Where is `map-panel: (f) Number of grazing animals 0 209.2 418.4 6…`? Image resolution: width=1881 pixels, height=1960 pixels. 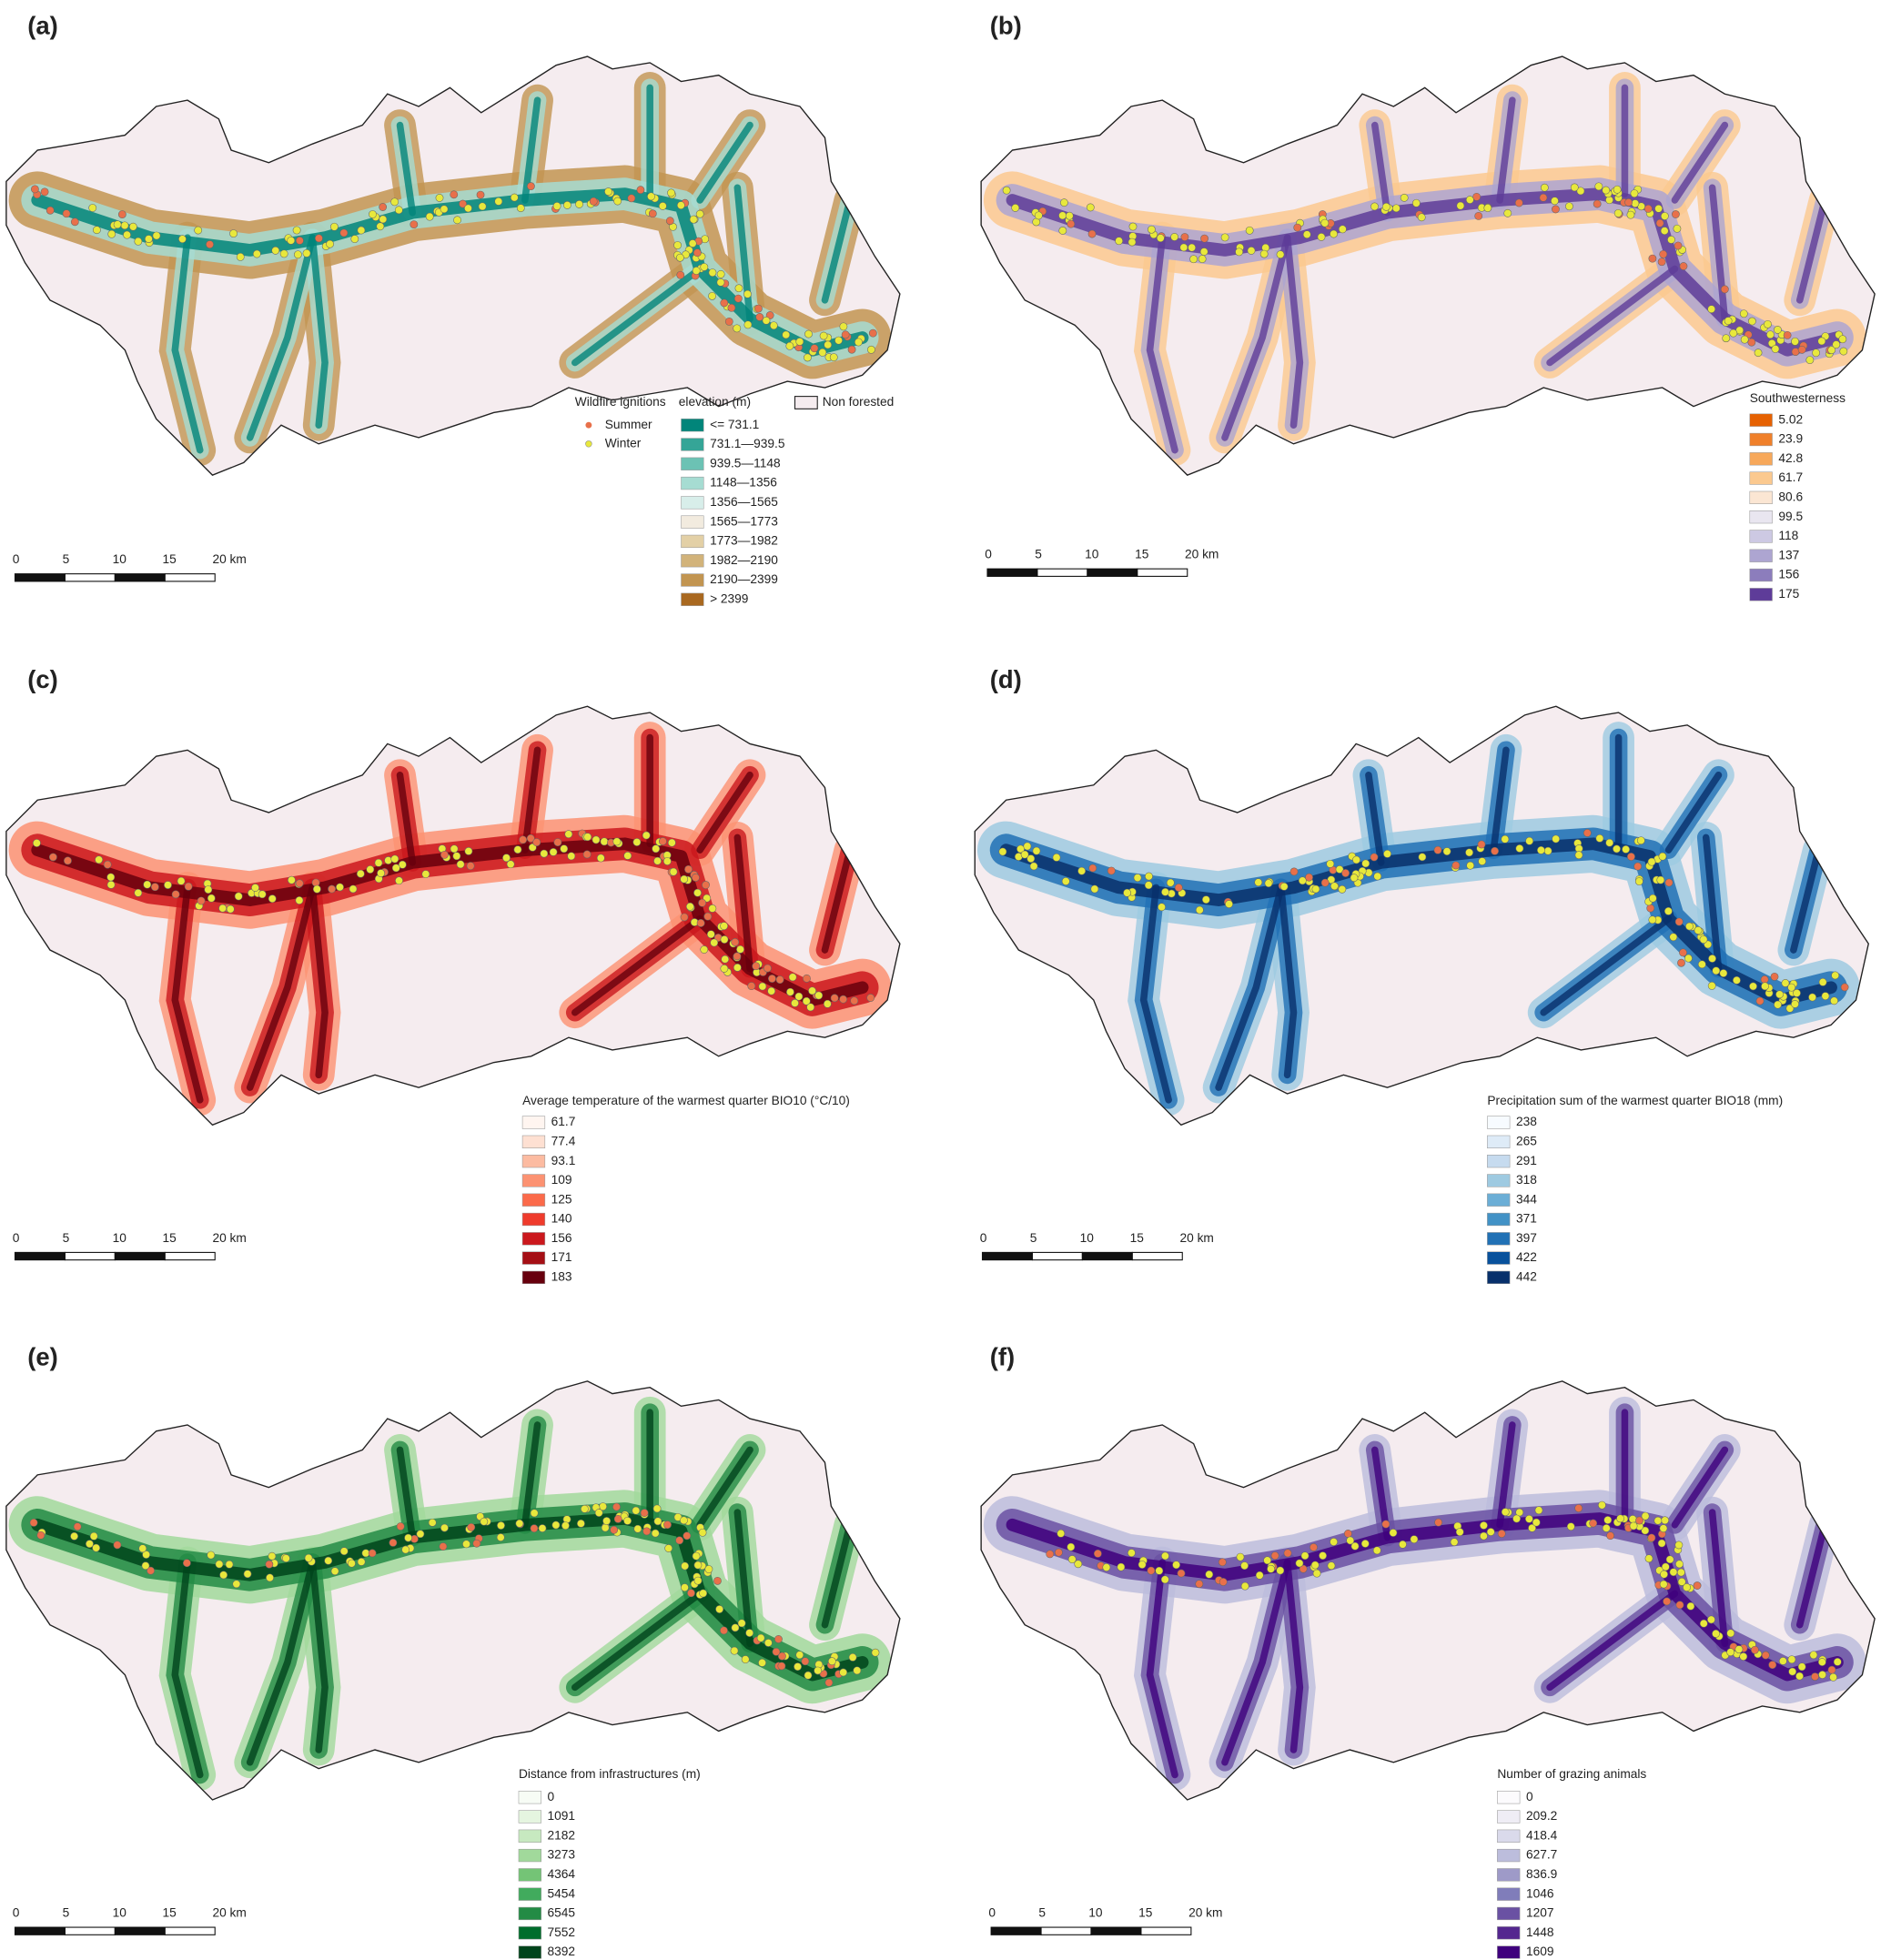 map-panel: (f) Number of grazing animals 0 209.2 418.4 6… is located at coordinates (1428, 1650).